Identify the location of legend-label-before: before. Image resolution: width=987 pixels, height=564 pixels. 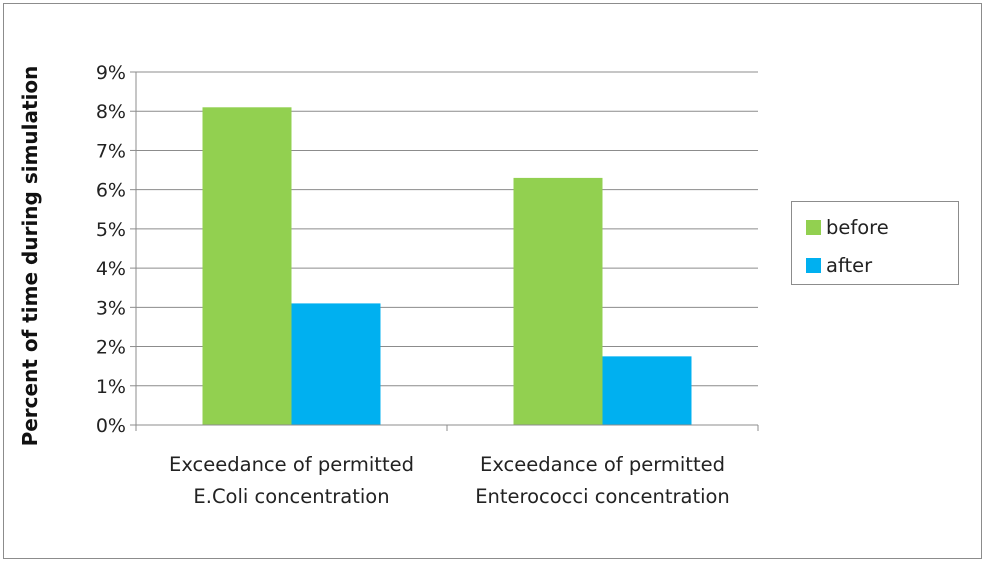
(857, 227).